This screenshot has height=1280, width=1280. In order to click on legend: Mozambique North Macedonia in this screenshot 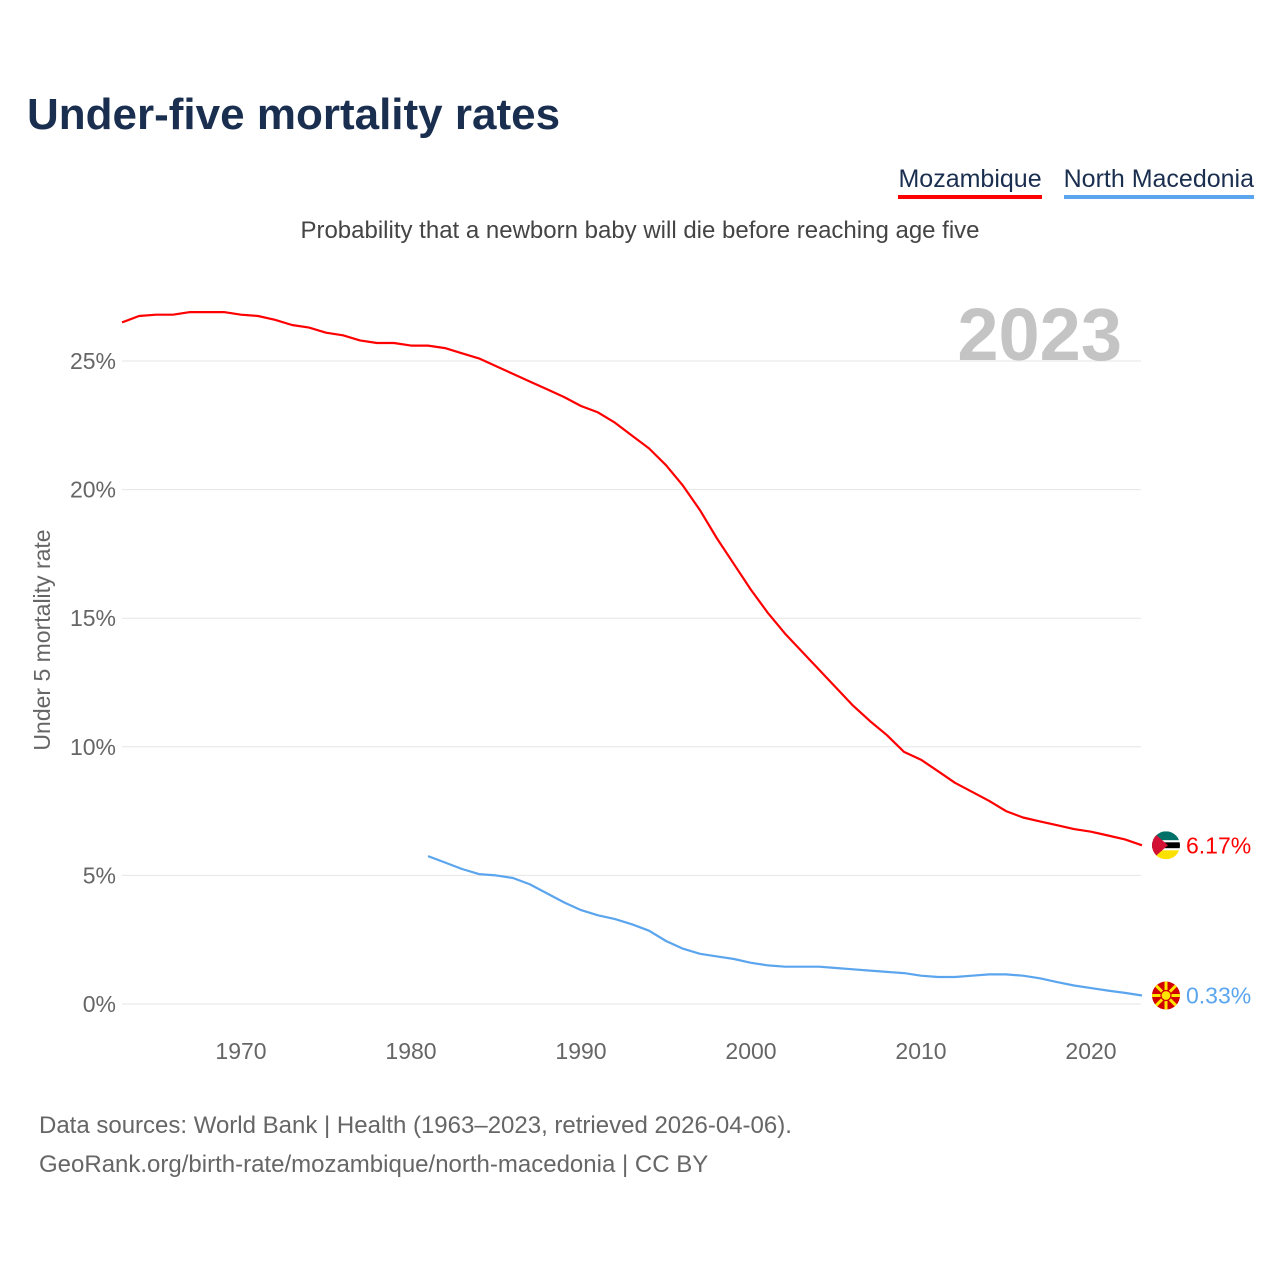, I will do `click(1076, 182)`.